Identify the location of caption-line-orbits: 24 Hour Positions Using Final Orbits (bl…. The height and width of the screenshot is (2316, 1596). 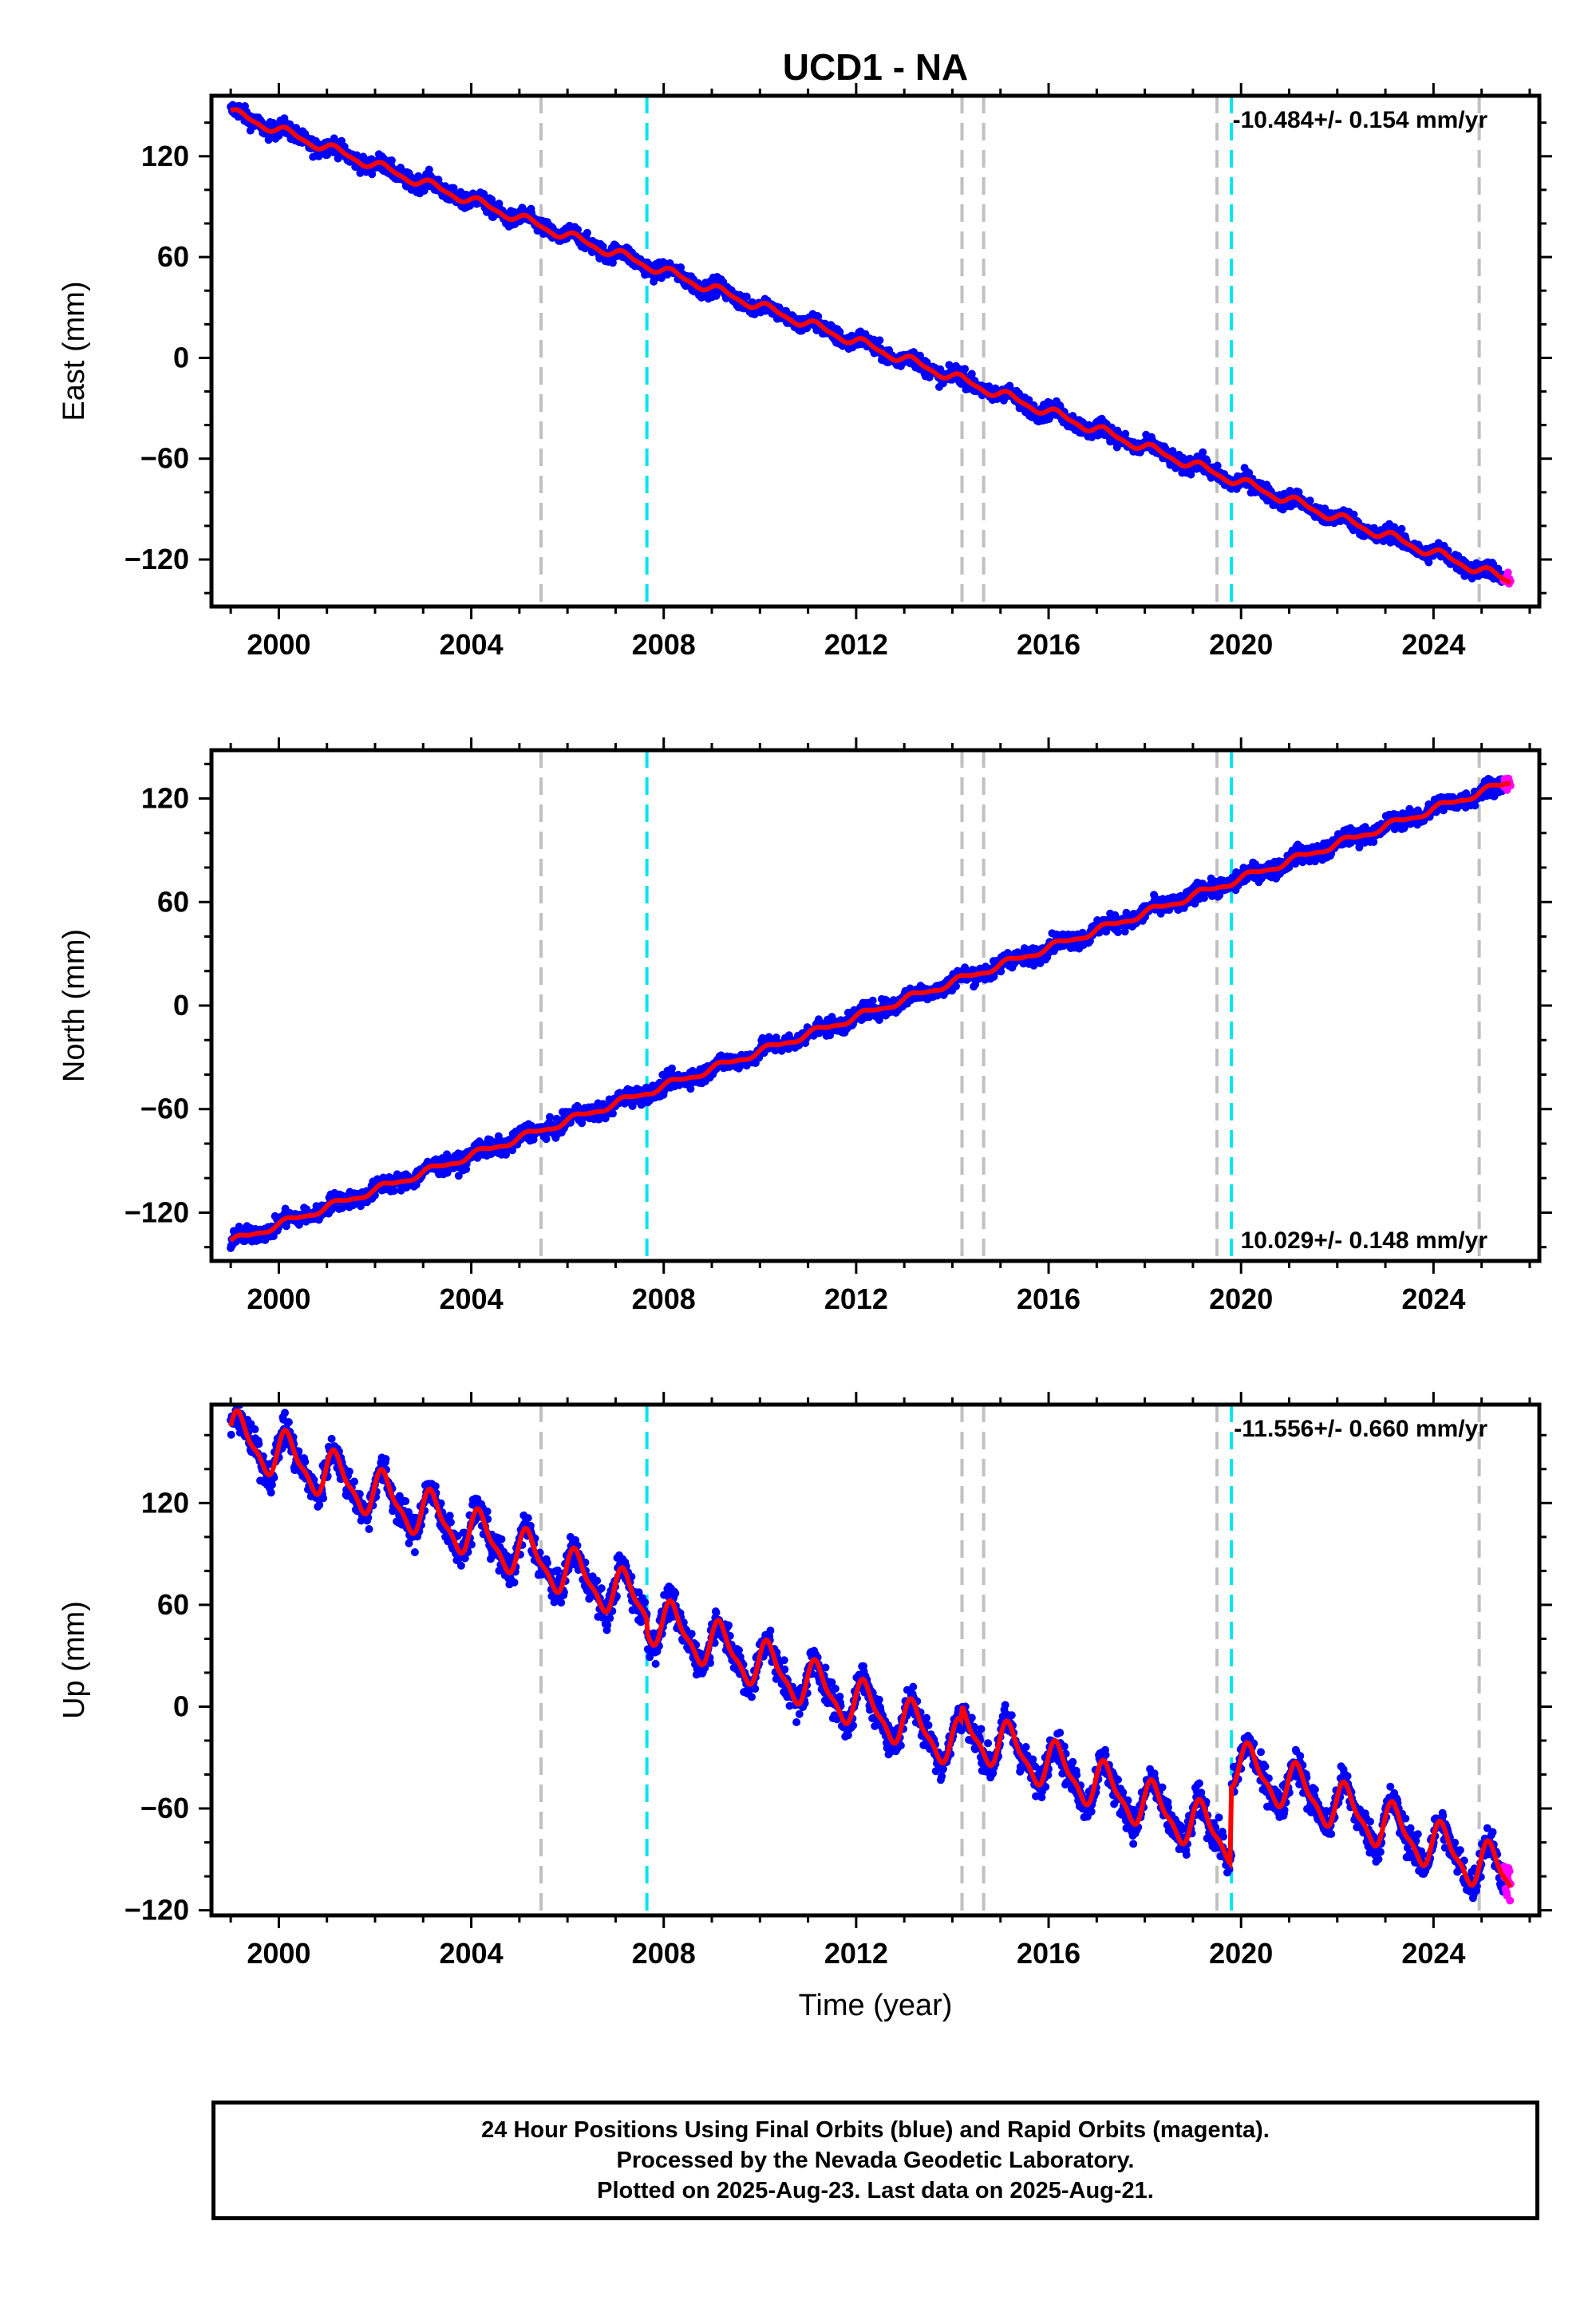
(875, 2130).